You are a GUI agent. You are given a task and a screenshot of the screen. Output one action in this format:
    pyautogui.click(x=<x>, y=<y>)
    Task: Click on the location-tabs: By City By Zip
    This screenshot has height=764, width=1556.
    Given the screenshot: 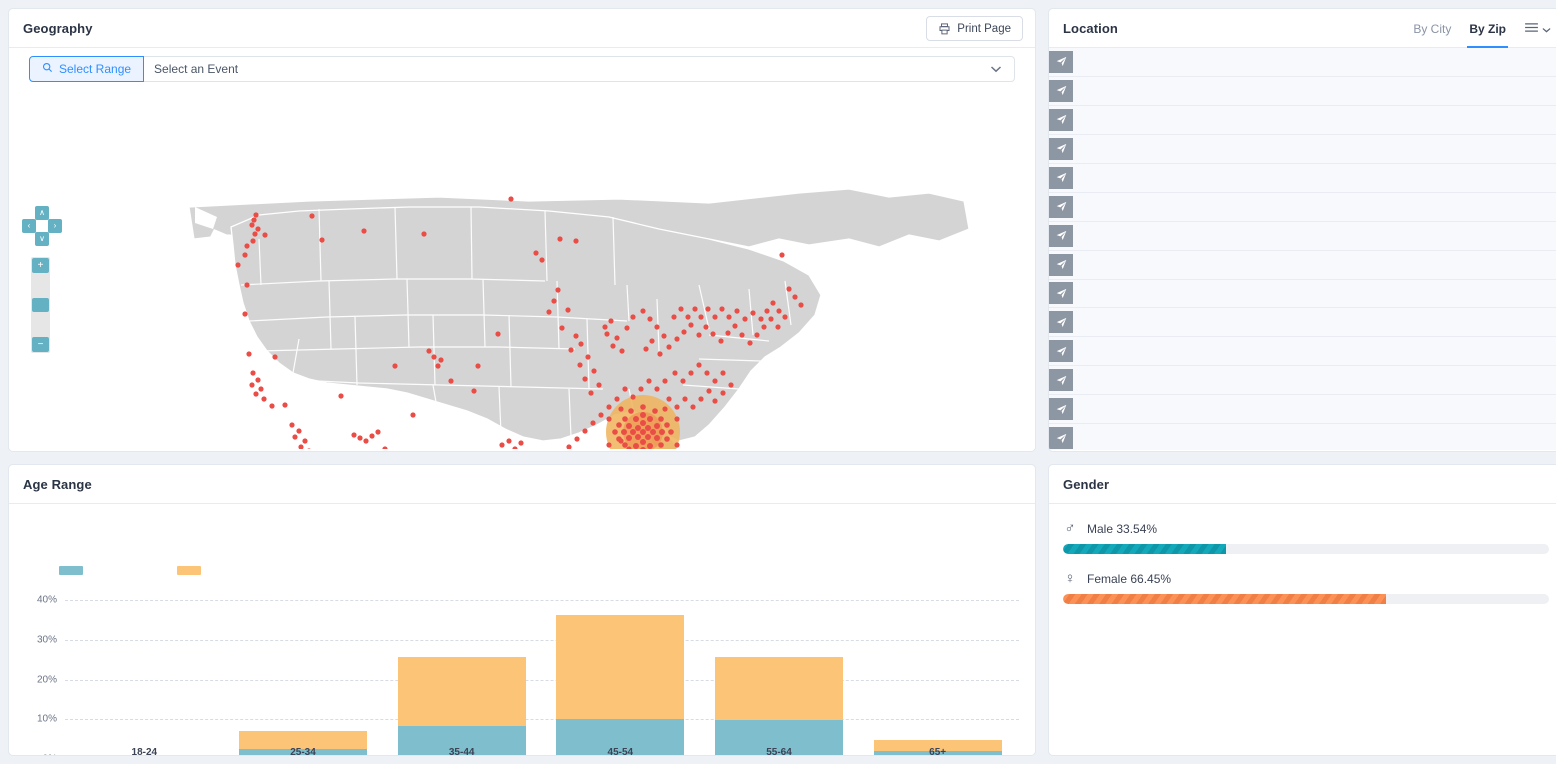 What is the action you would take?
    pyautogui.click(x=1482, y=28)
    